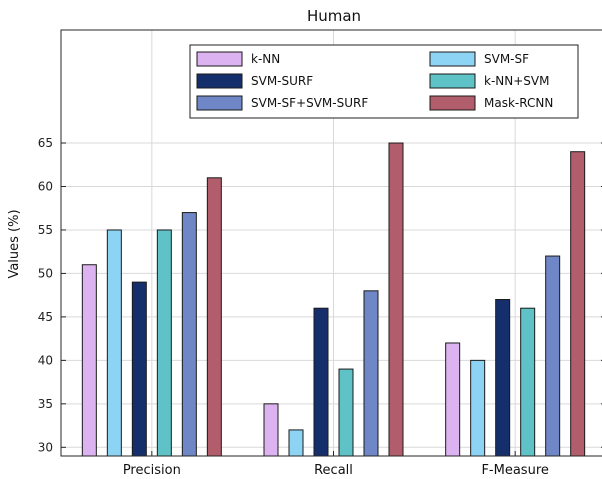  Describe the element at coordinates (309, 103) in the screenshot. I see `legend-label-4: SVM-SF+SVM-SURF` at that location.